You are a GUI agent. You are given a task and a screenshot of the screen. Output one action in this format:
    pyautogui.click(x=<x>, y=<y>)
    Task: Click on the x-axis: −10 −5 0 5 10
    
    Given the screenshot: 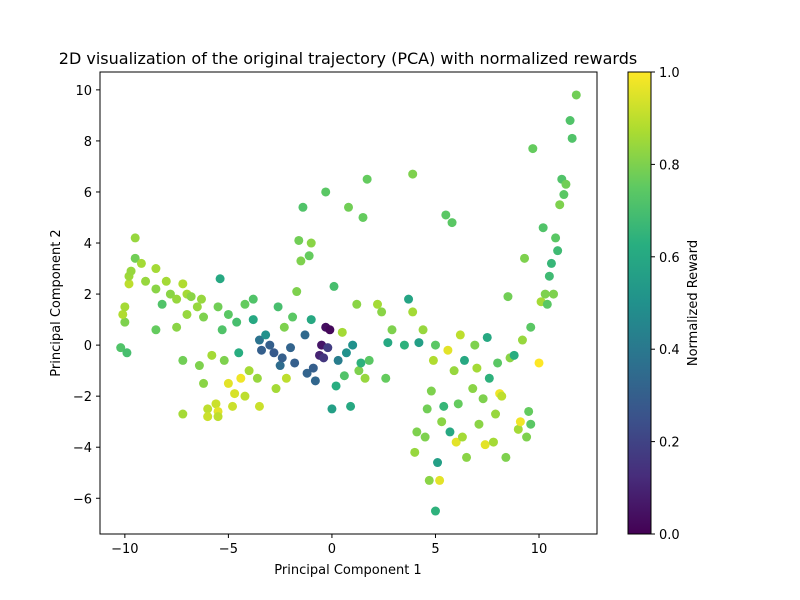 What is the action you would take?
    pyautogui.click(x=329, y=545)
    